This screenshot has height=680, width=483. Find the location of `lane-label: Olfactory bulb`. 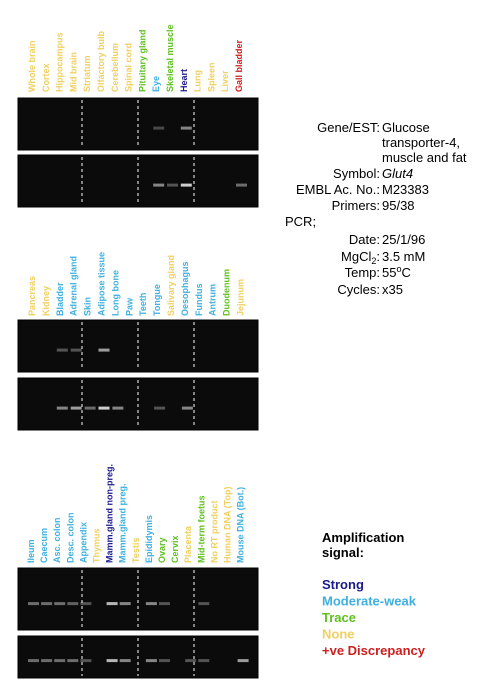

lane-label: Olfactory bulb is located at coordinates (101, 61).